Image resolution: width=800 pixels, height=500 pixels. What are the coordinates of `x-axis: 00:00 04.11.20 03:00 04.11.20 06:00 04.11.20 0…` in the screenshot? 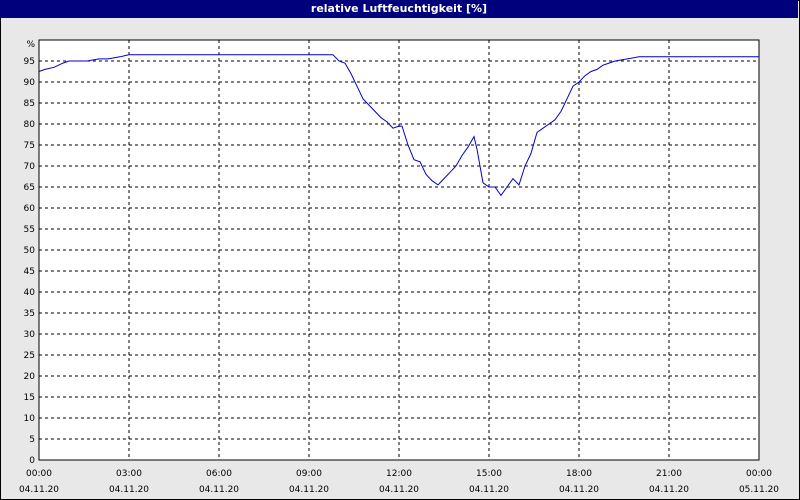 It's located at (399, 482).